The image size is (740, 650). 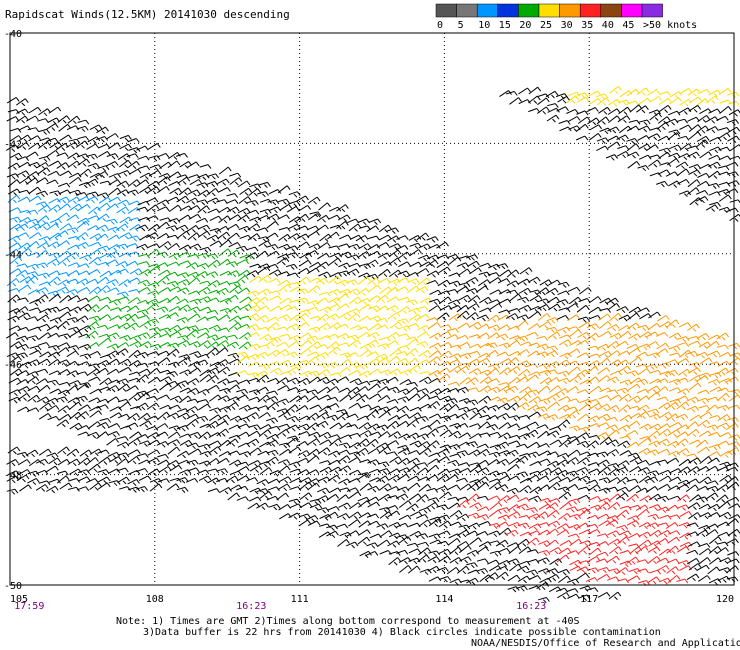 What do you see at coordinates (440, 25) in the screenshot?
I see `legend-label: 0` at bounding box center [440, 25].